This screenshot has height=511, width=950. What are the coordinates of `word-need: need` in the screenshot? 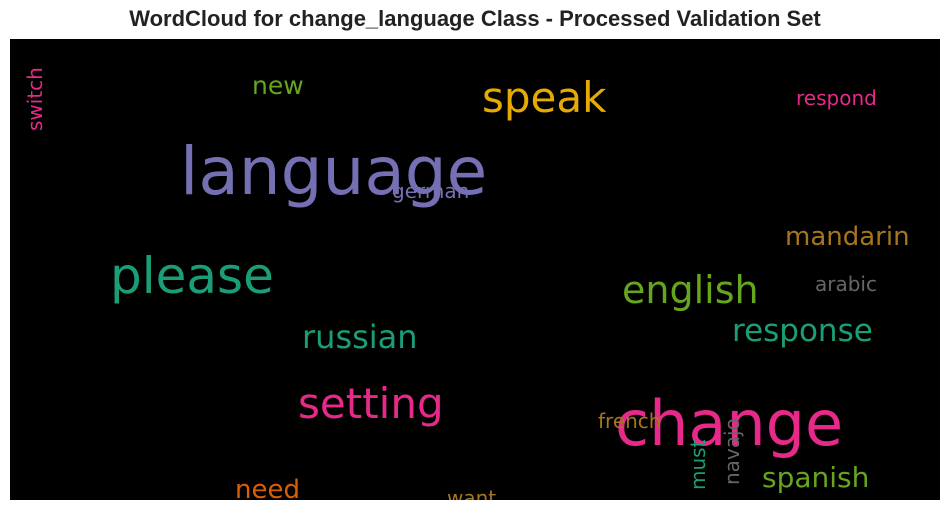 It's located at (267, 487).